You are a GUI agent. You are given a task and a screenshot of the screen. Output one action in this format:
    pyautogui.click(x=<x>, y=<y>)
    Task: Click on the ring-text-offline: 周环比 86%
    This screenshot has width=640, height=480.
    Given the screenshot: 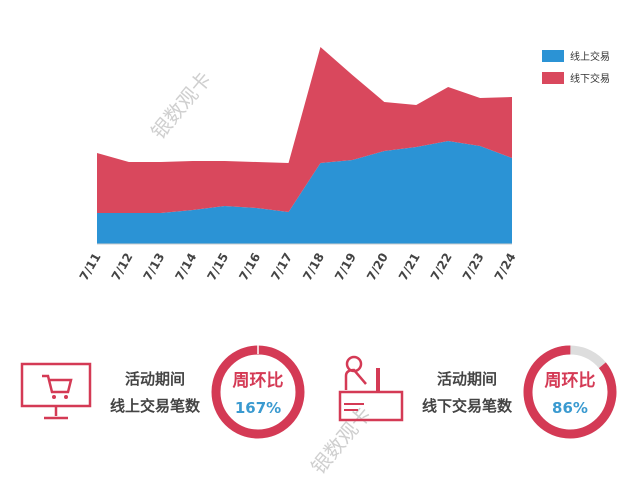 What is the action you would take?
    pyautogui.click(x=570, y=380)
    